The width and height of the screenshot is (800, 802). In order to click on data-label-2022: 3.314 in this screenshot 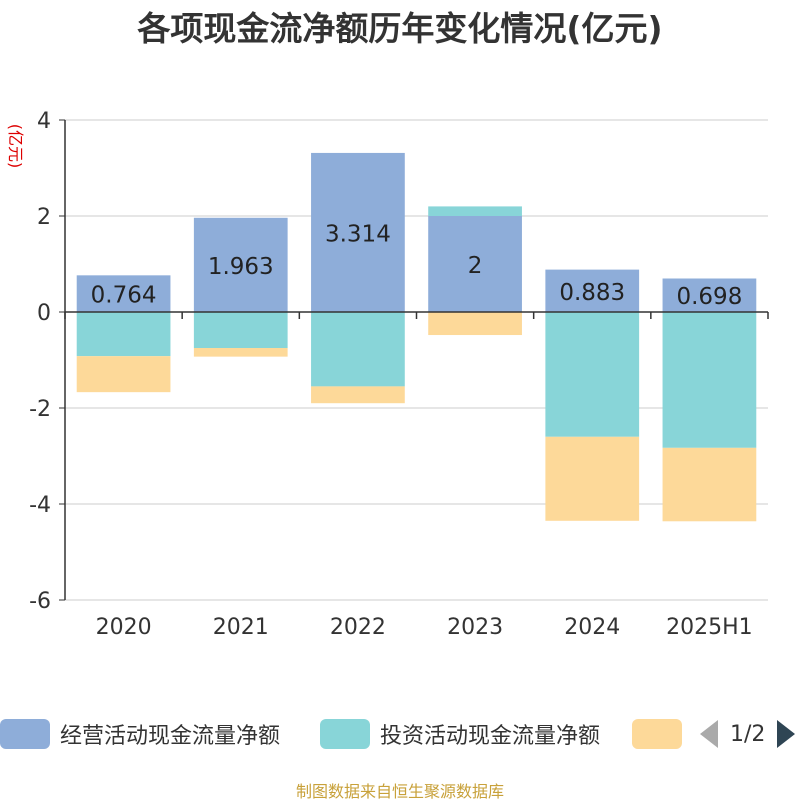, I will do `click(358, 234)`.